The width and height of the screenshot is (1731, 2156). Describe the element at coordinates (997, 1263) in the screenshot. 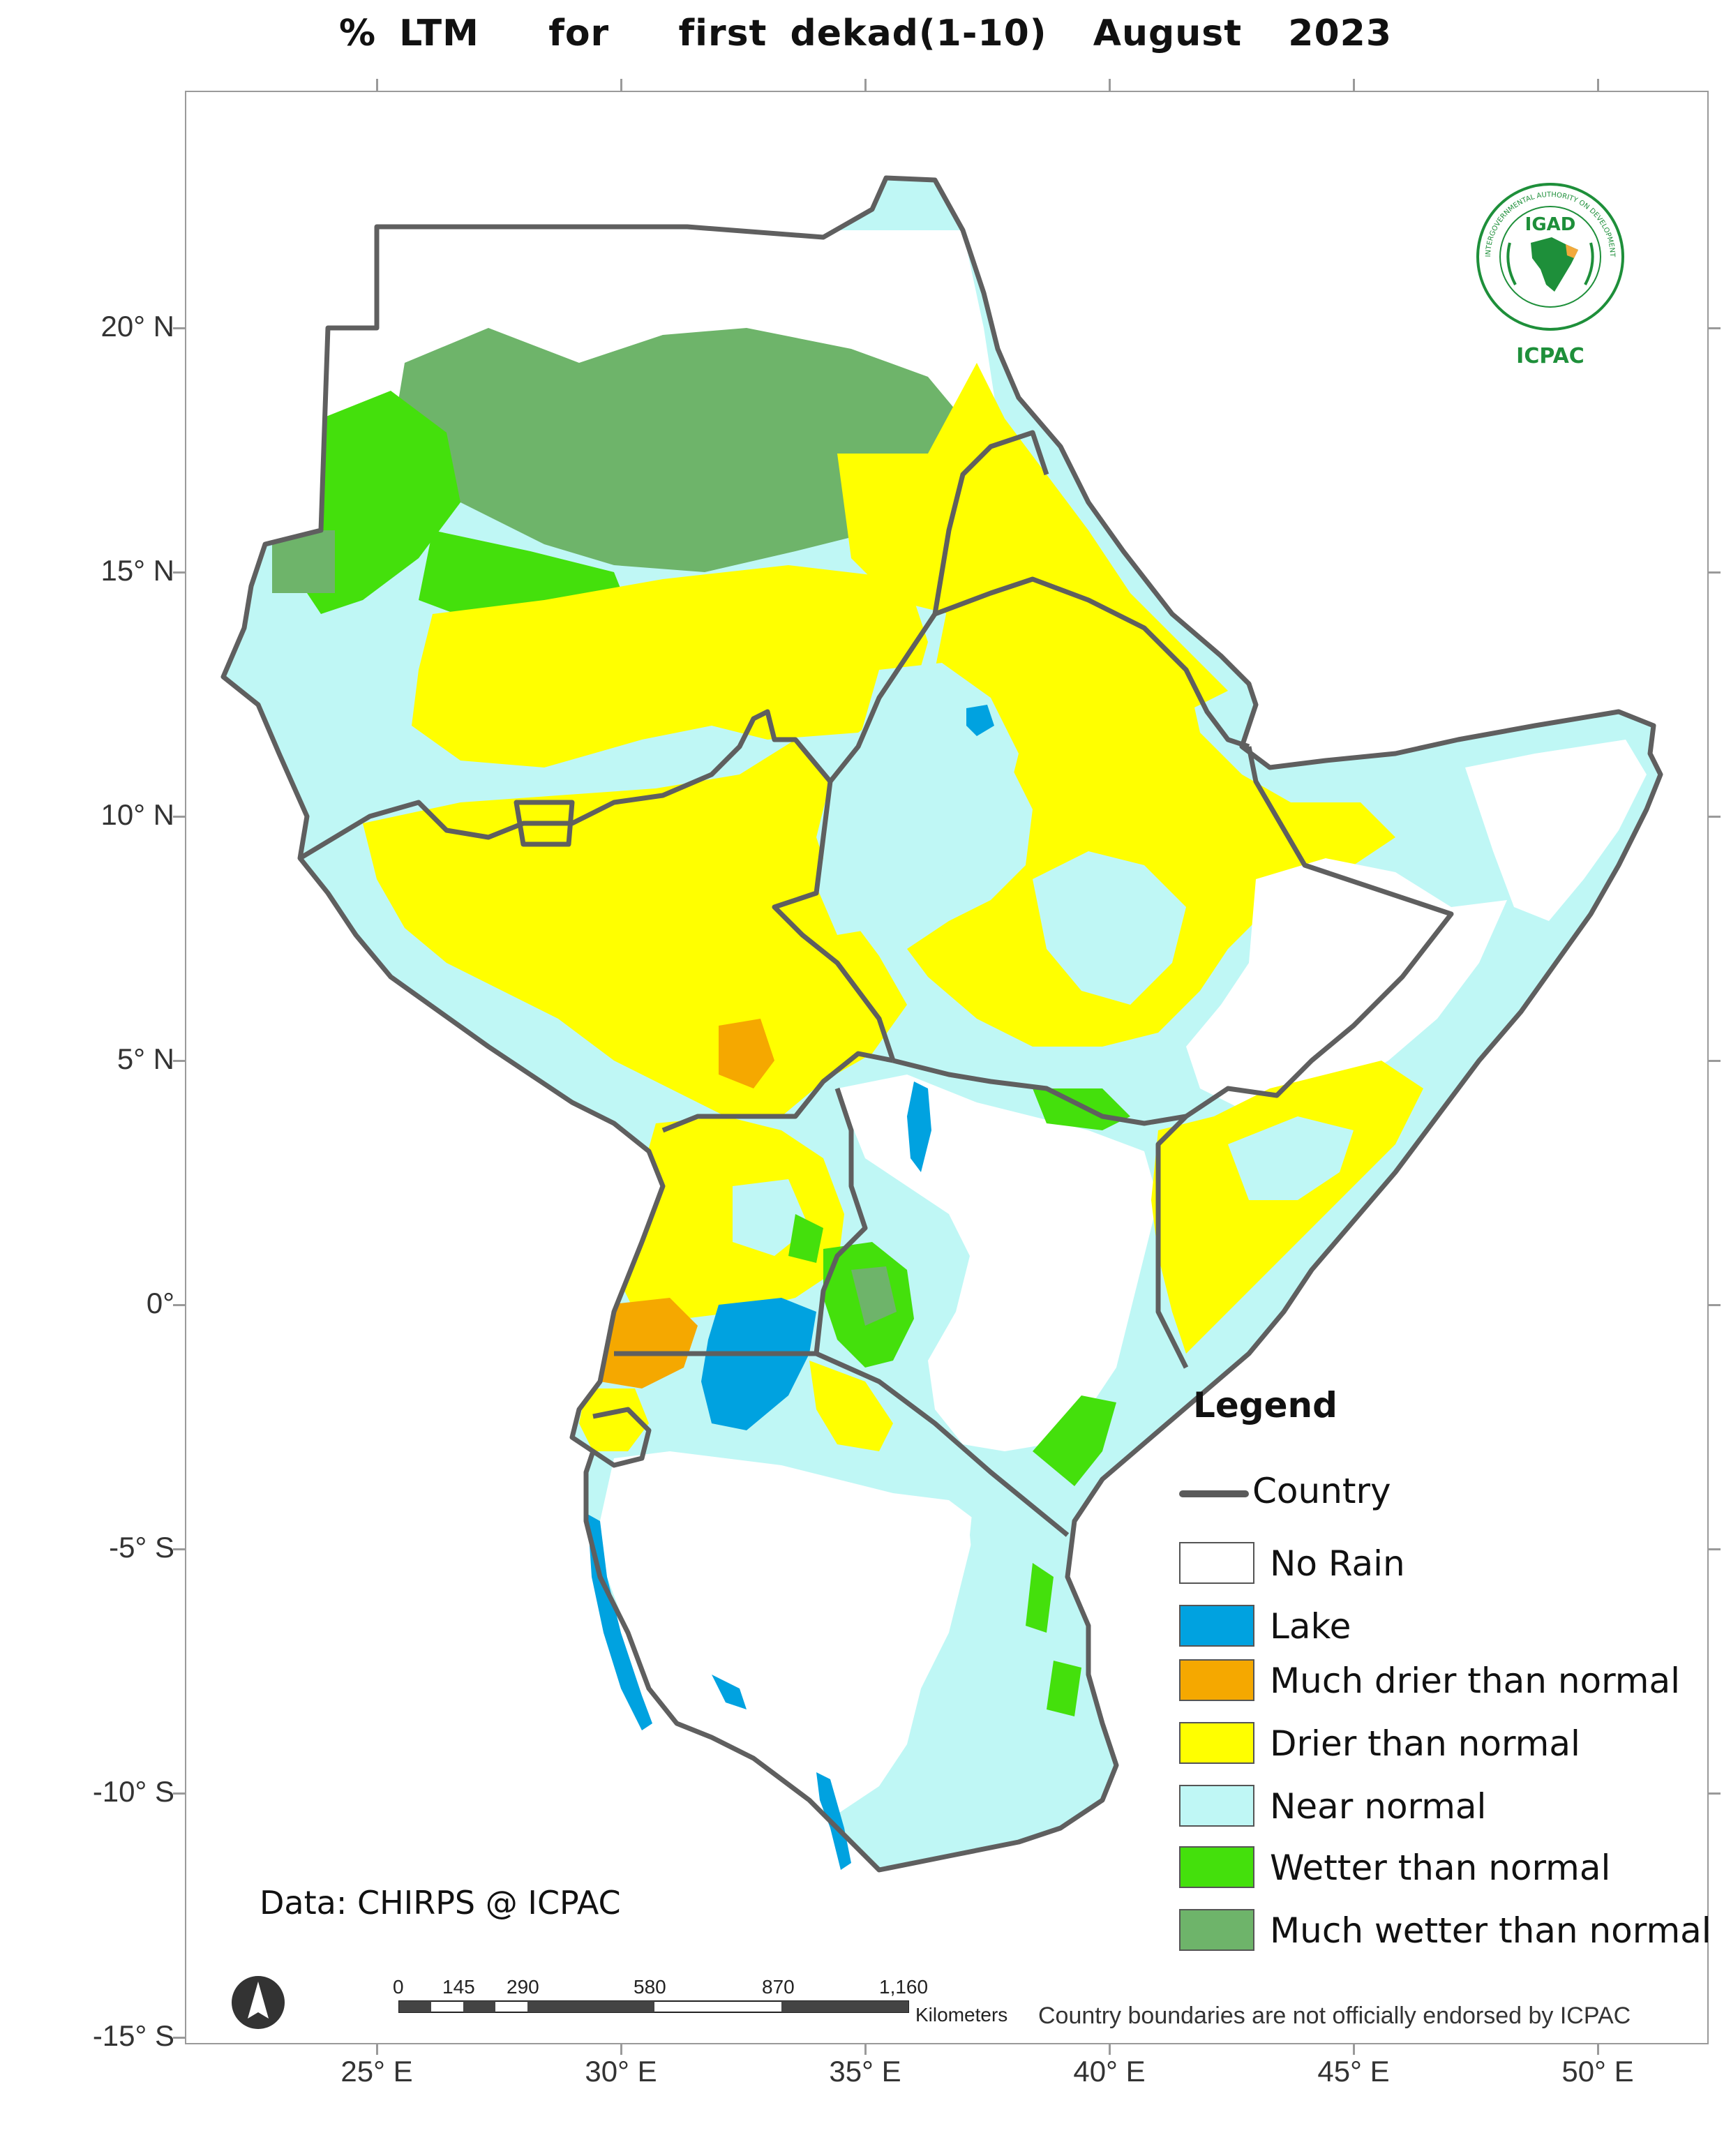

I see `no-rain-area-kenya` at that location.